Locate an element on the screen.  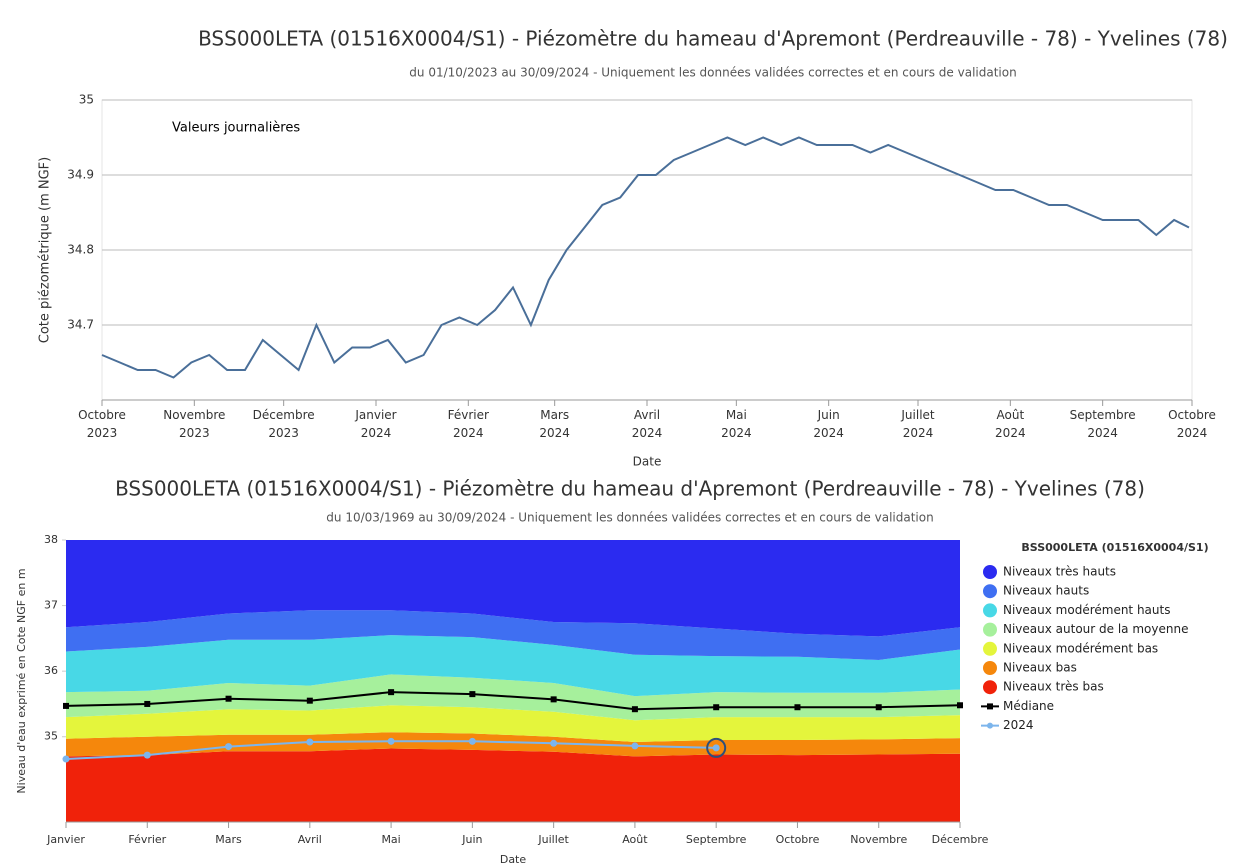
x-tick-label: Avril is located at coordinates (310, 839).